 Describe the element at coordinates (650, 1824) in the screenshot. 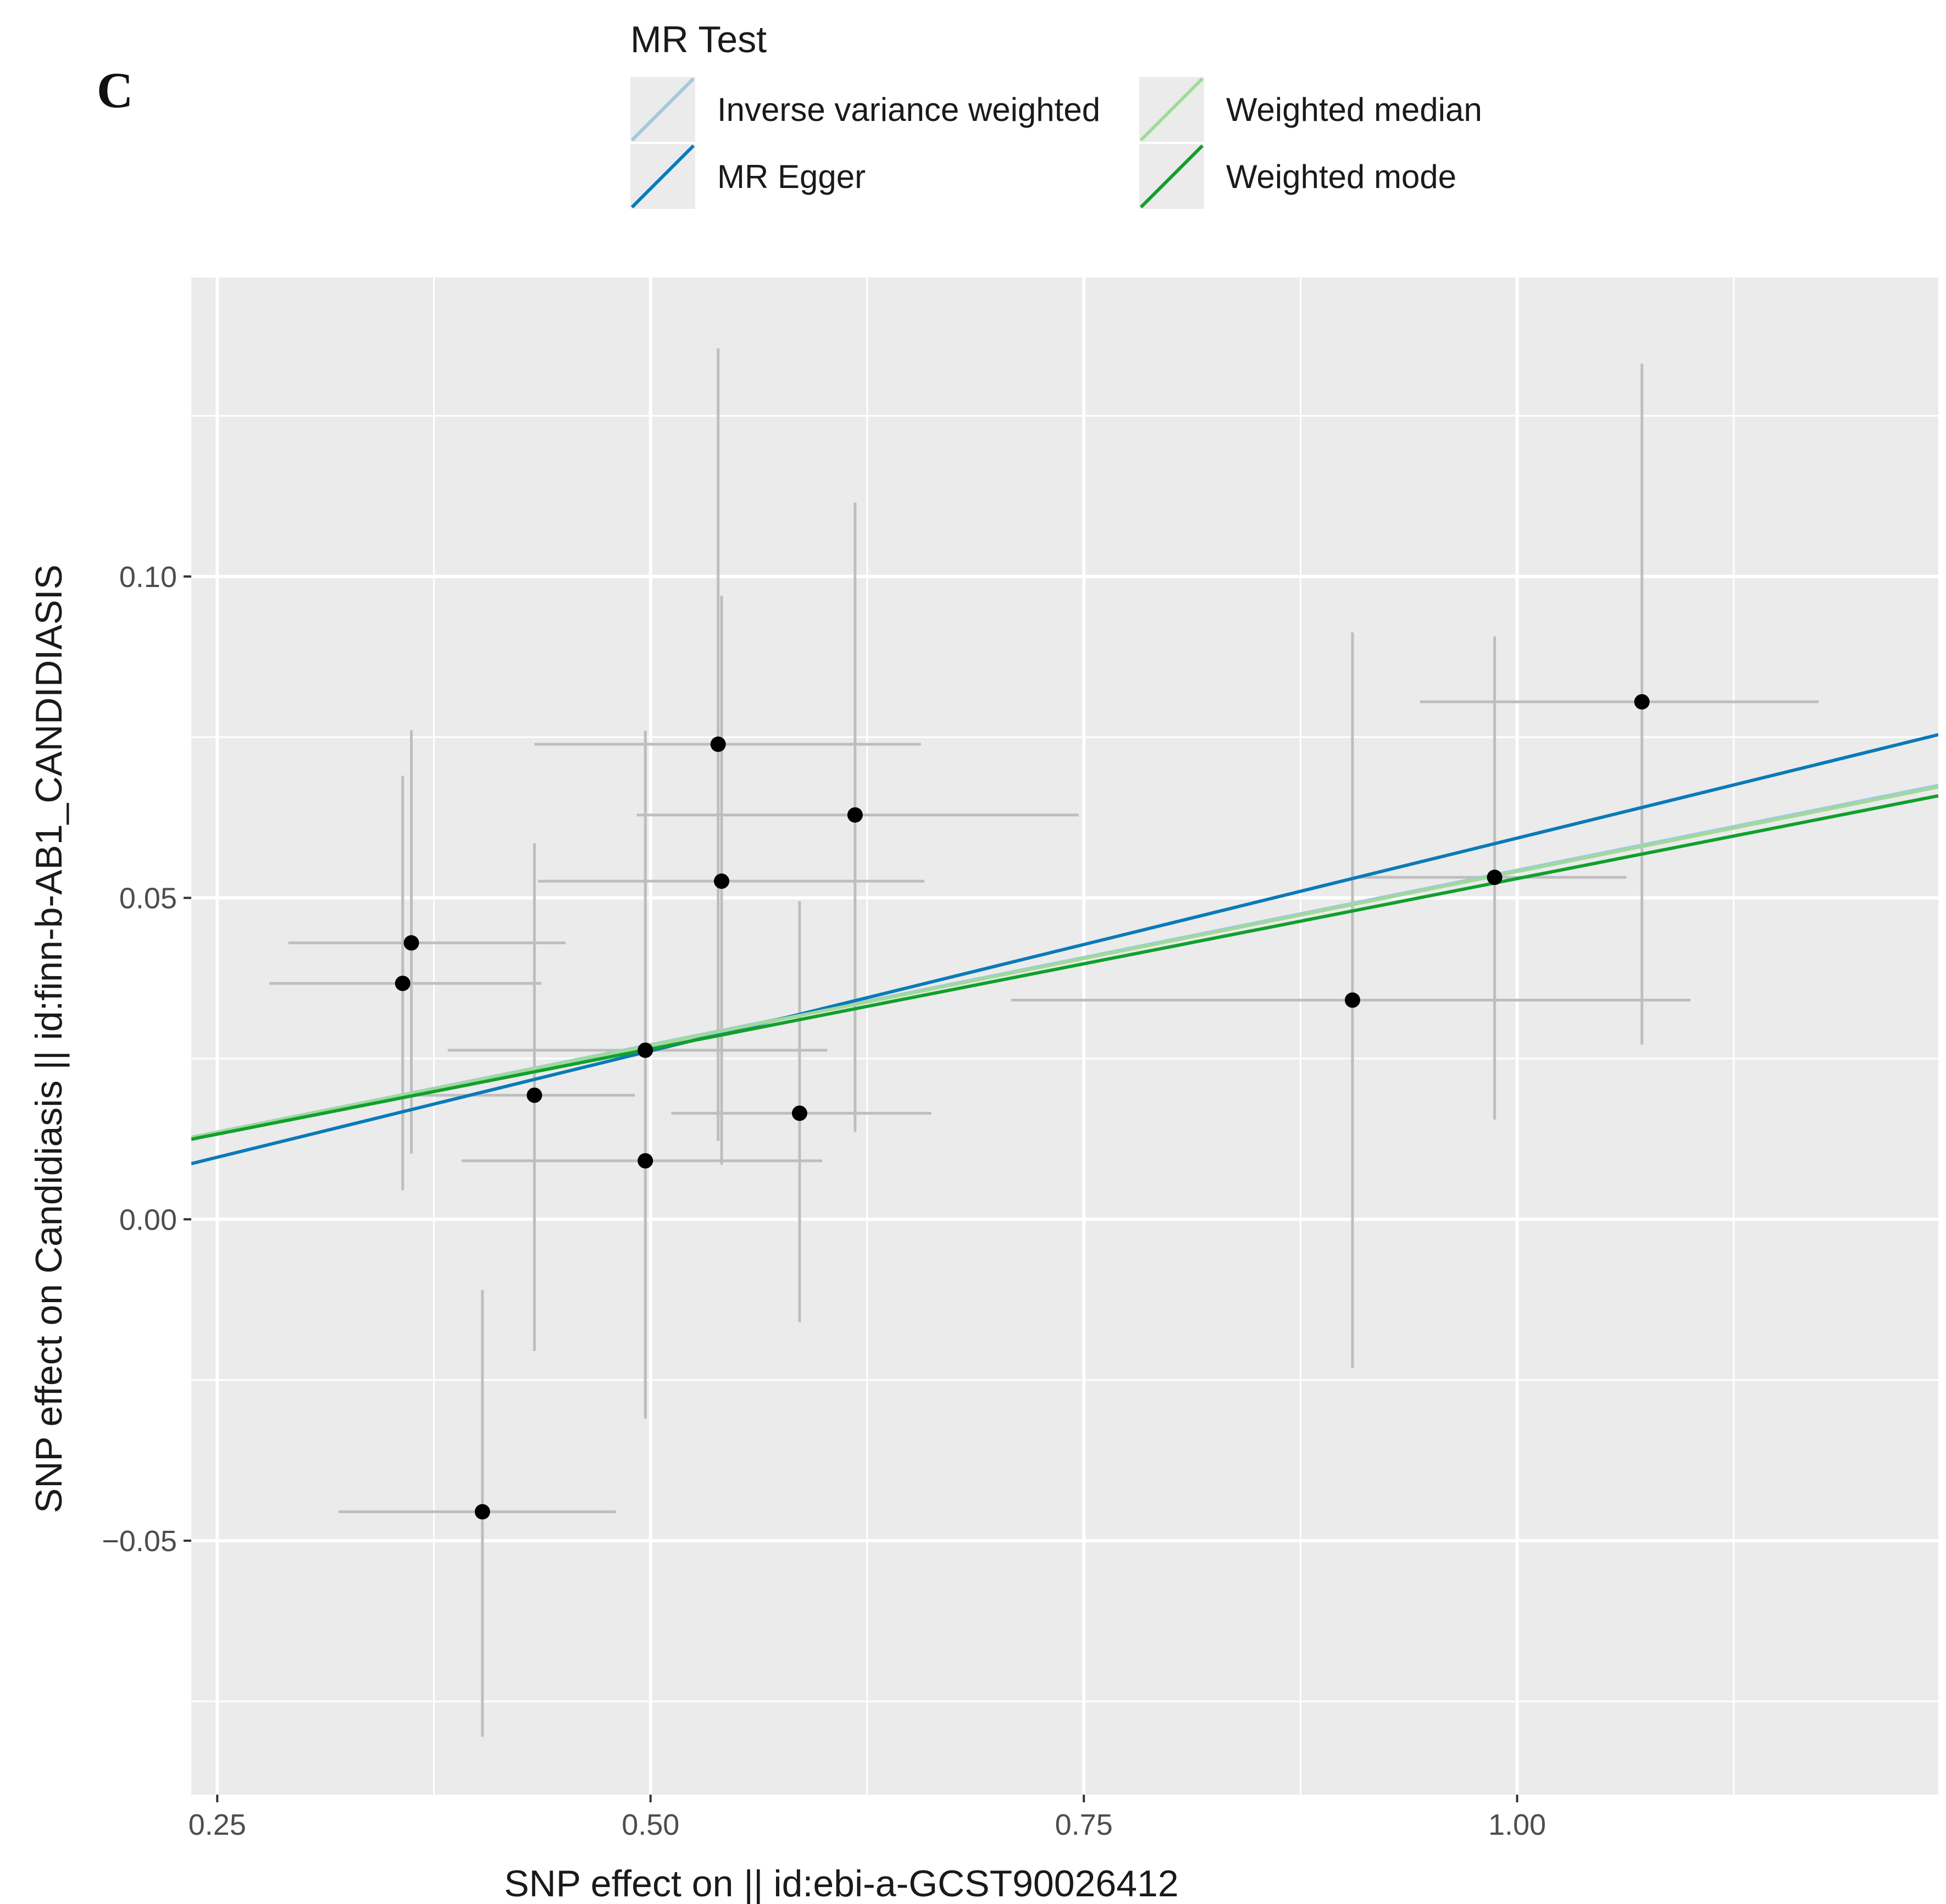

I see `x-tick-label: 0.50` at that location.